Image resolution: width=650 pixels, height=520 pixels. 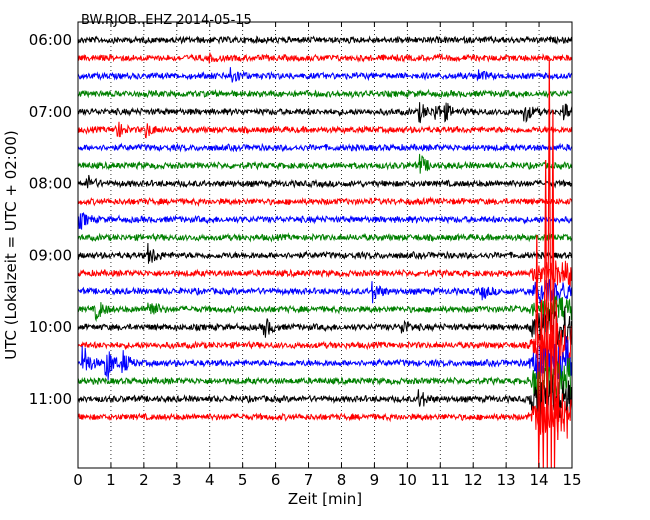 I want to click on y-tick-label: 08:00, so click(x=50, y=184).